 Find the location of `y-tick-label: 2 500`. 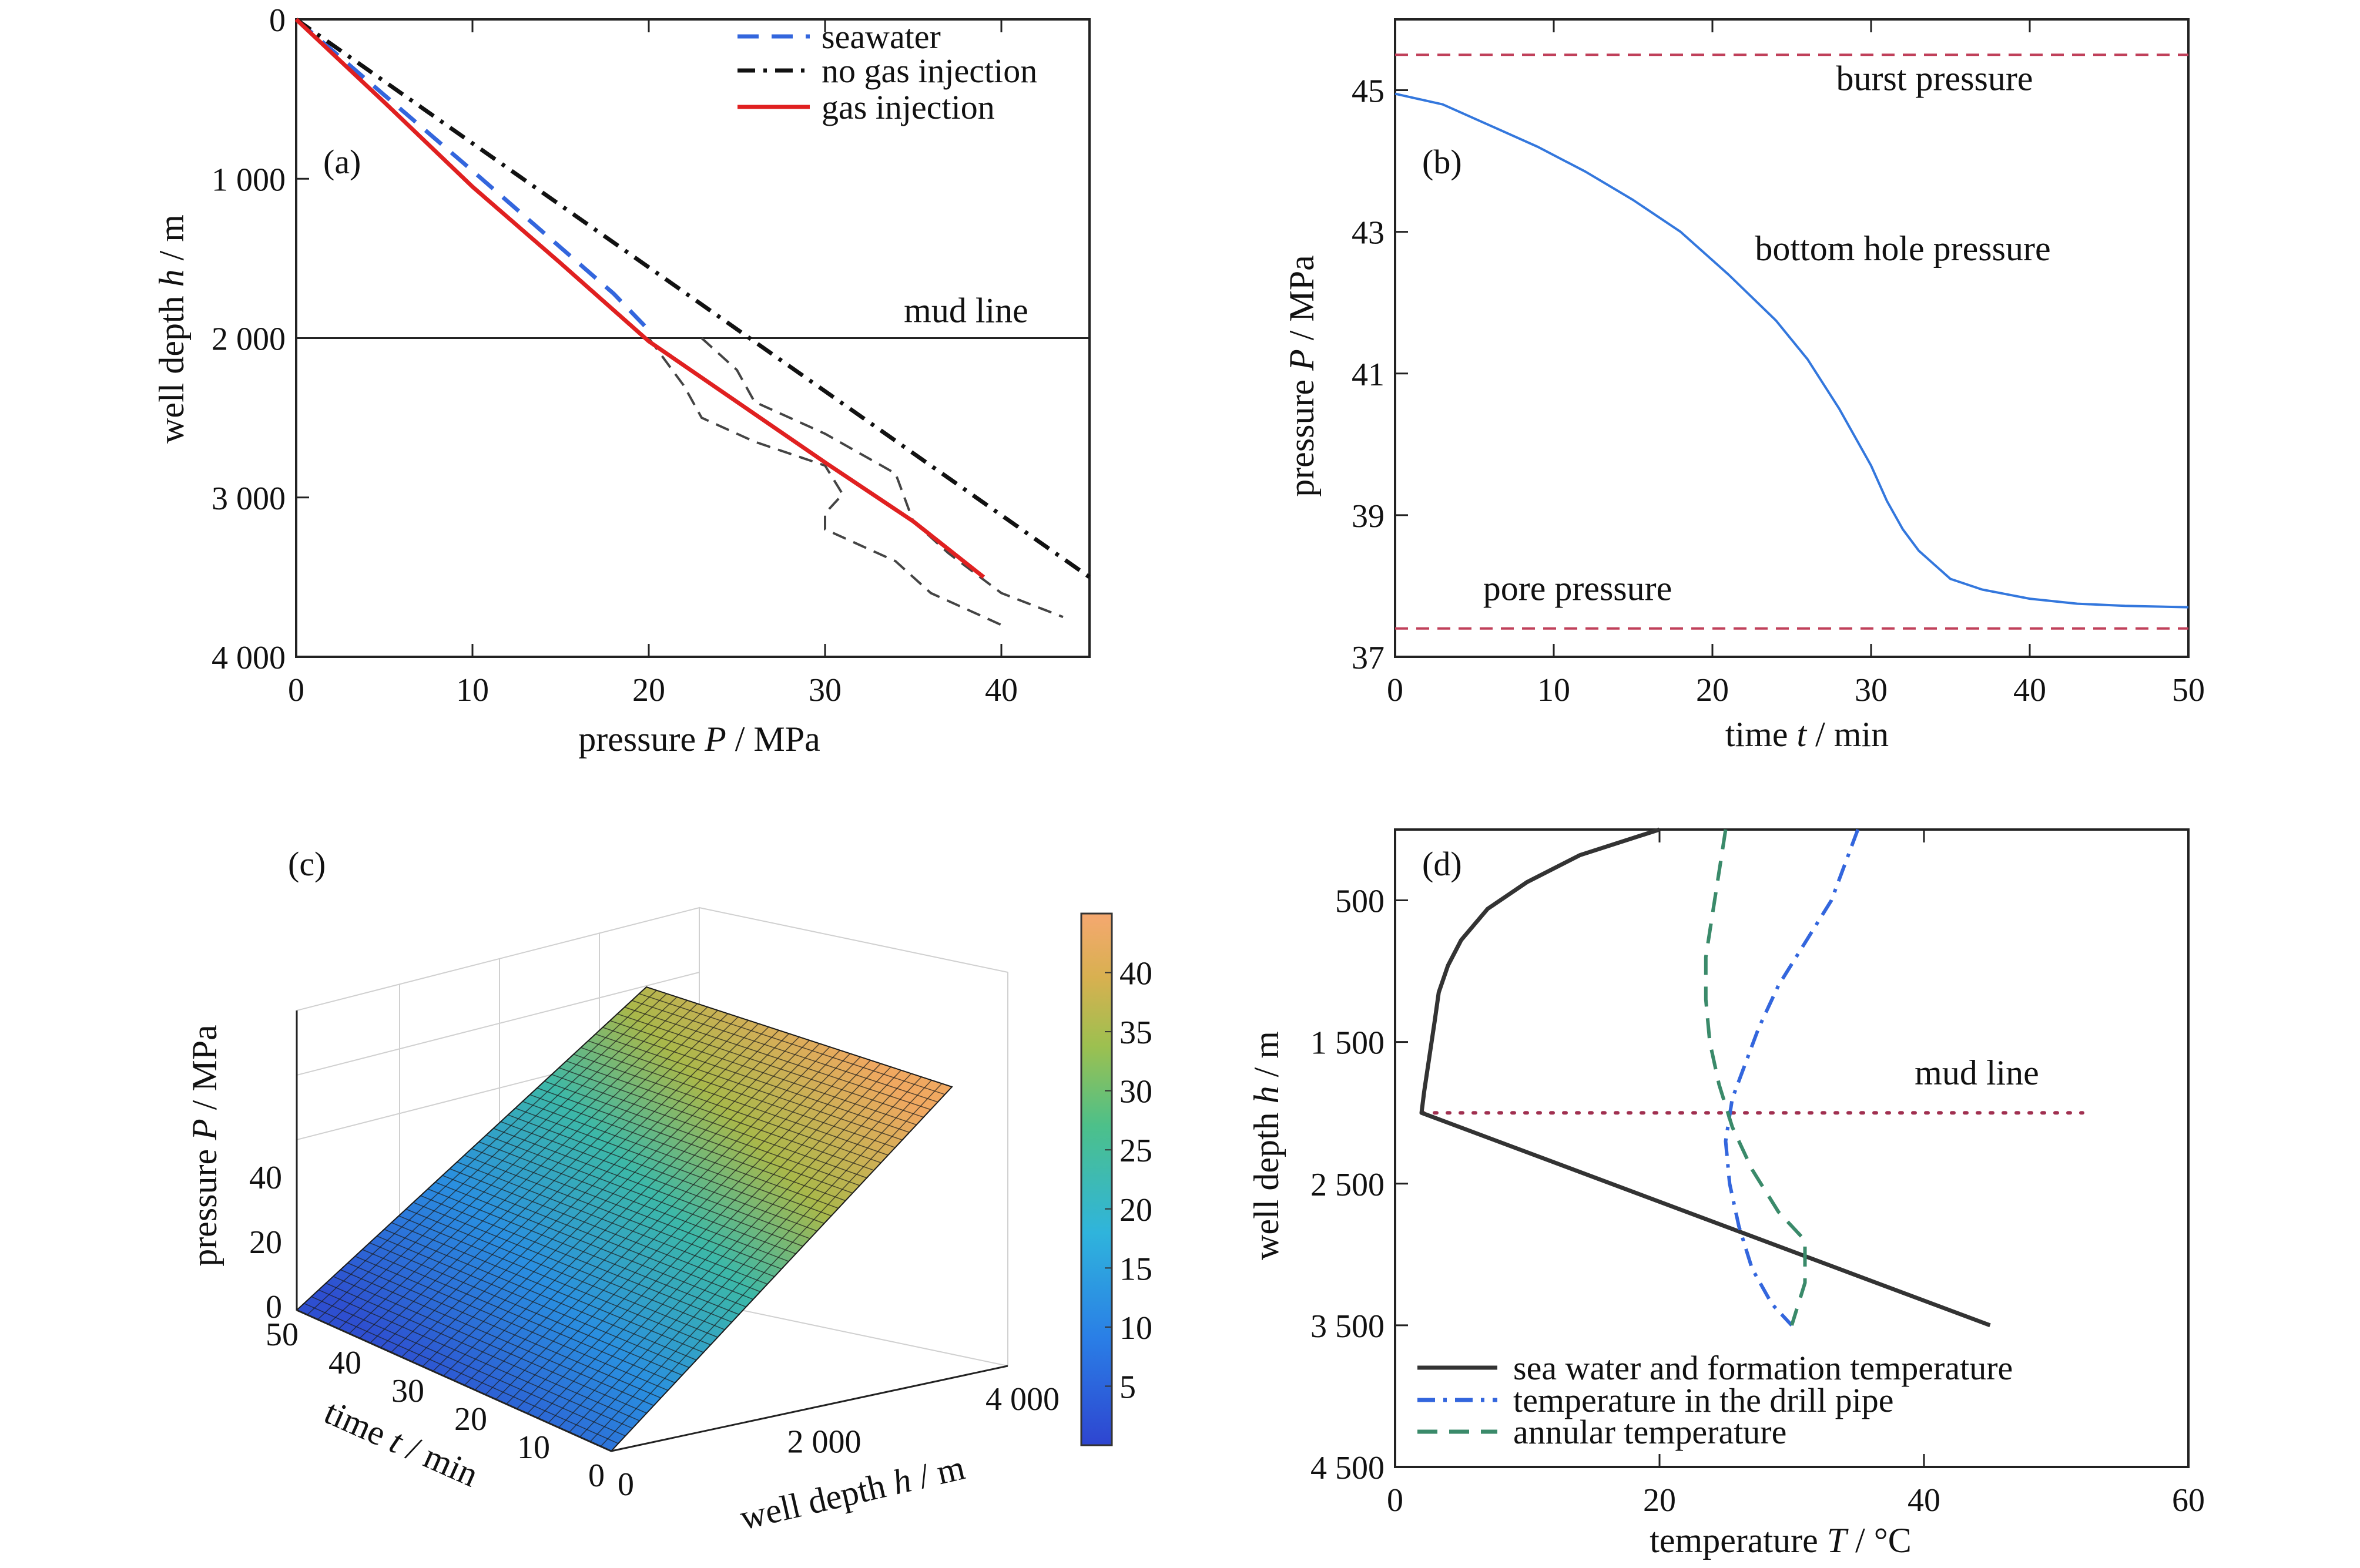

y-tick-label: 2 500 is located at coordinates (1347, 1185).